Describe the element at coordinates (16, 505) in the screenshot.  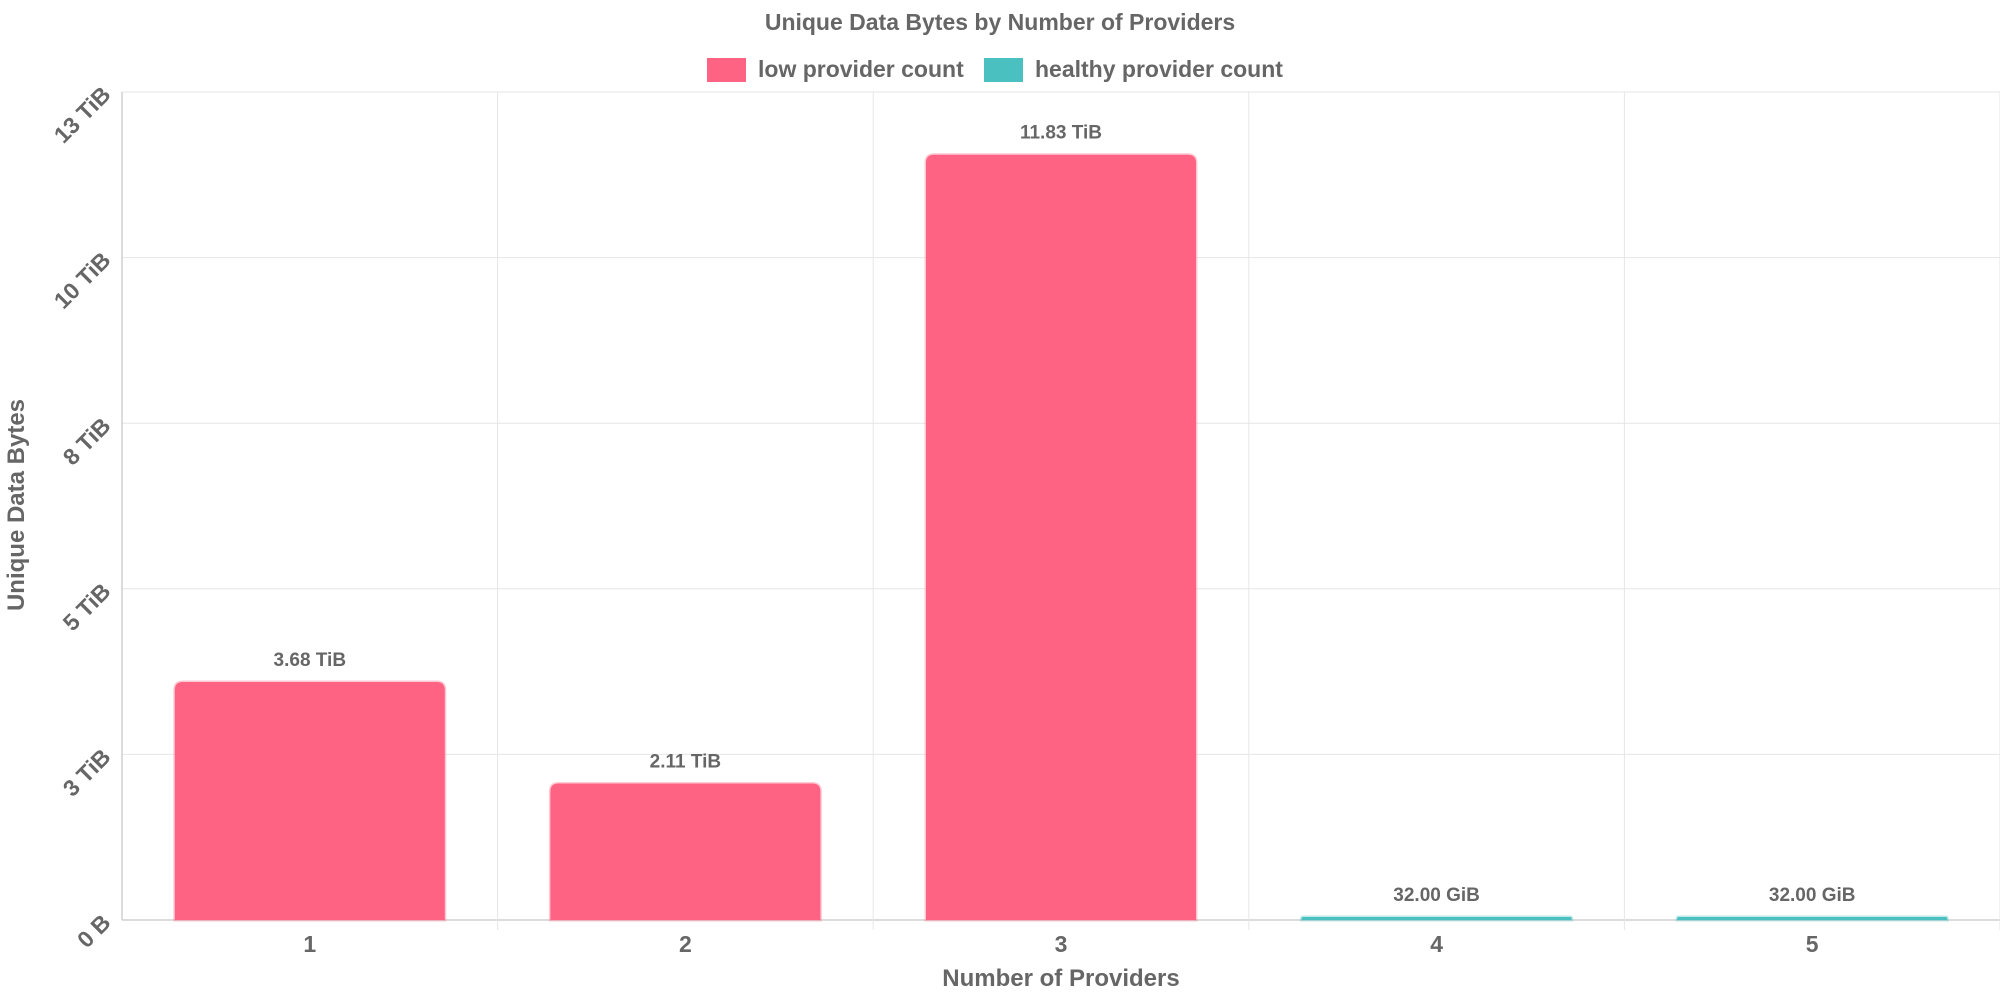
I see `y-axis-title: Unique Data Bytes` at that location.